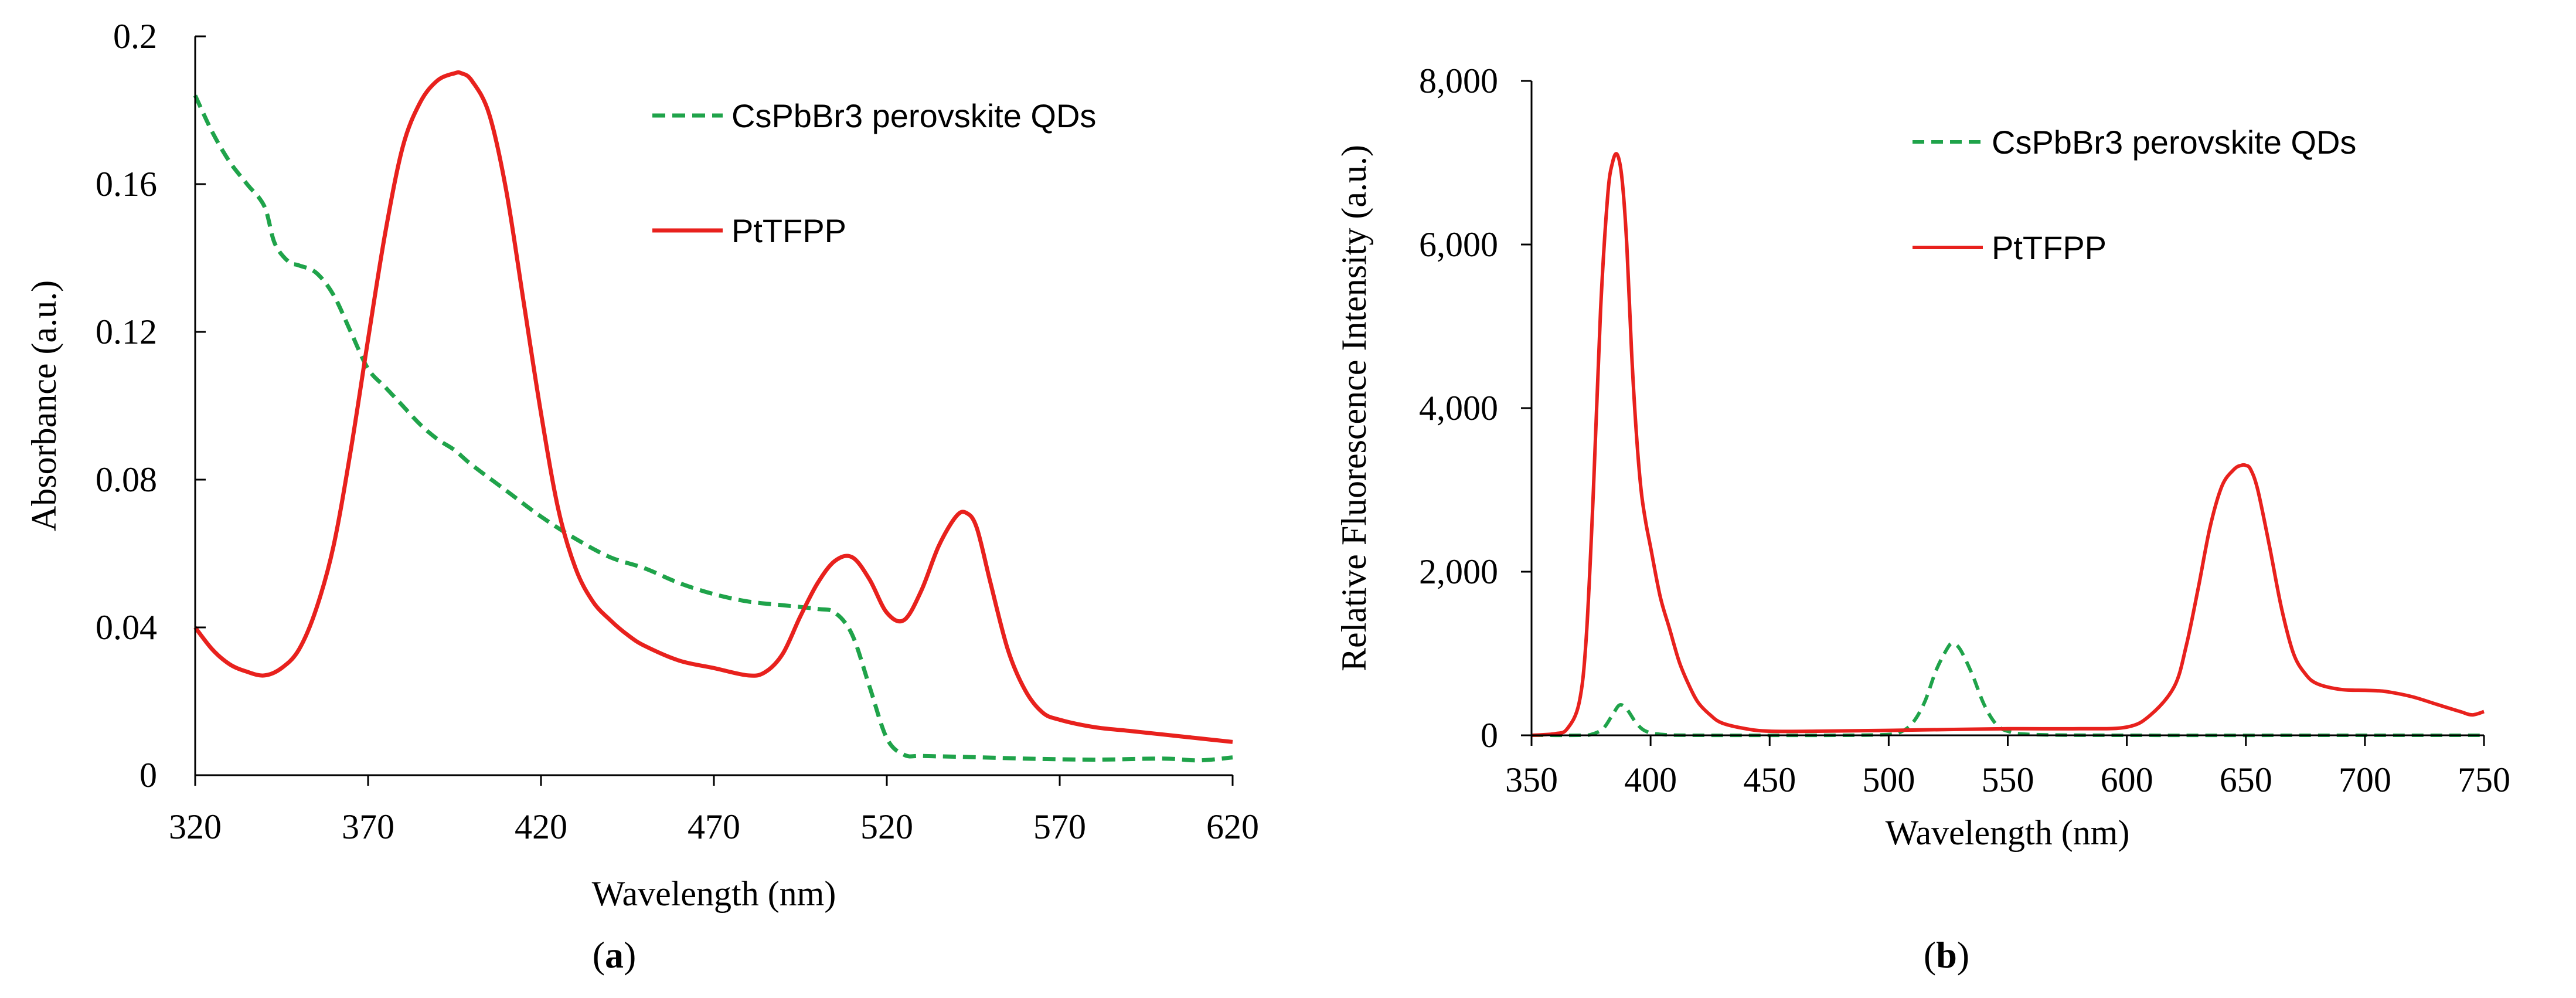  What do you see at coordinates (2246, 780) in the screenshot?
I see `panel-b-x-tick-label-650: 650` at bounding box center [2246, 780].